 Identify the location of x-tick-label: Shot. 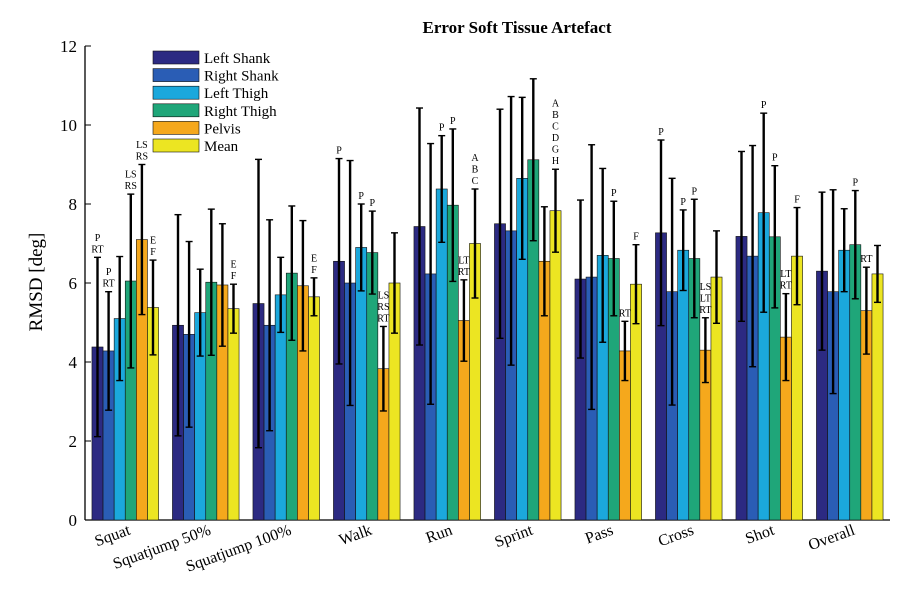
(760, 535).